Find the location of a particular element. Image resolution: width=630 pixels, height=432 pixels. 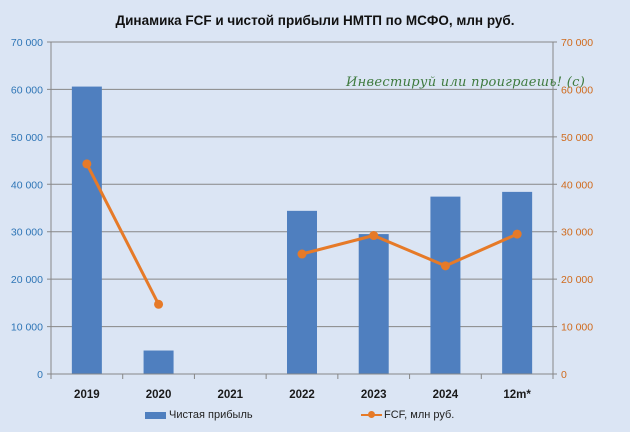

x-axis-category-label: 2019 is located at coordinates (87, 395).